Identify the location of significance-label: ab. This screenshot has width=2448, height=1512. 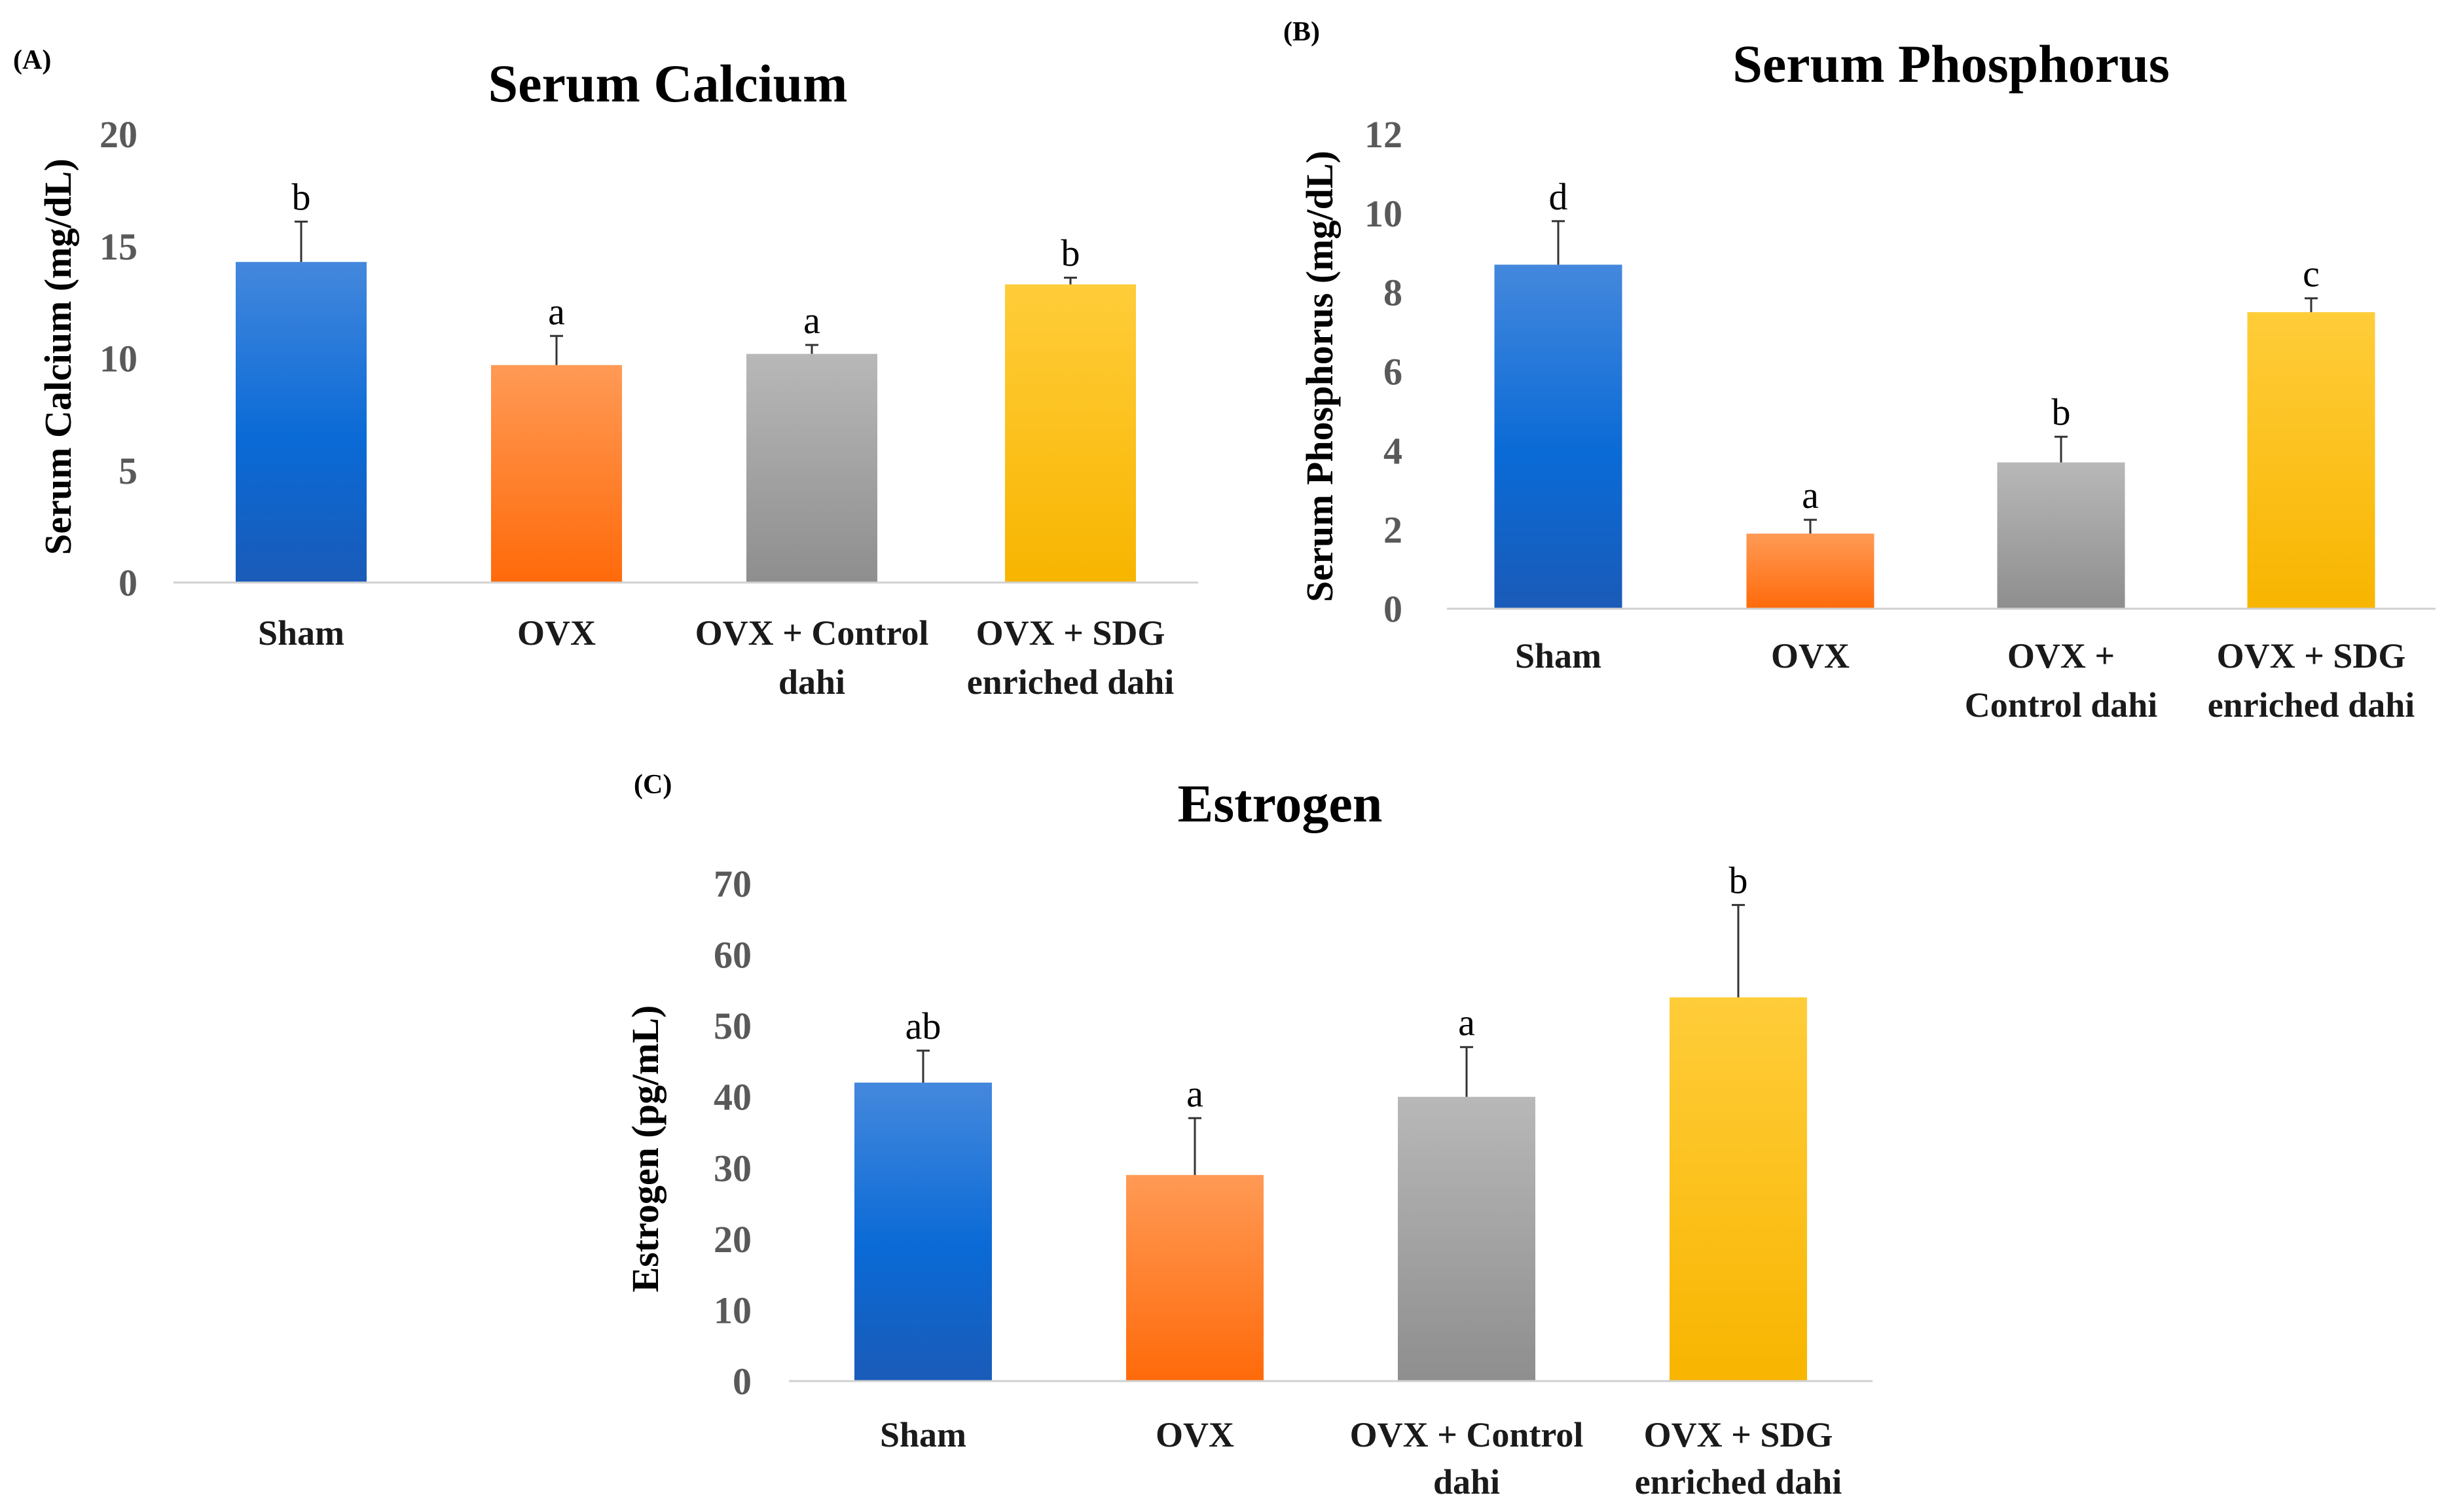
(923, 1026).